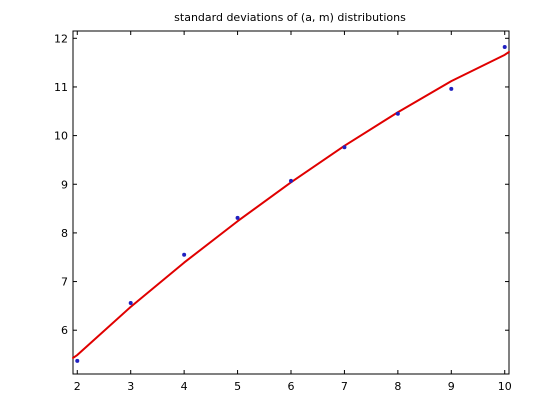 The height and width of the screenshot is (420, 560). What do you see at coordinates (61, 136) in the screenshot?
I see `y-tick-label-4: 10` at bounding box center [61, 136].